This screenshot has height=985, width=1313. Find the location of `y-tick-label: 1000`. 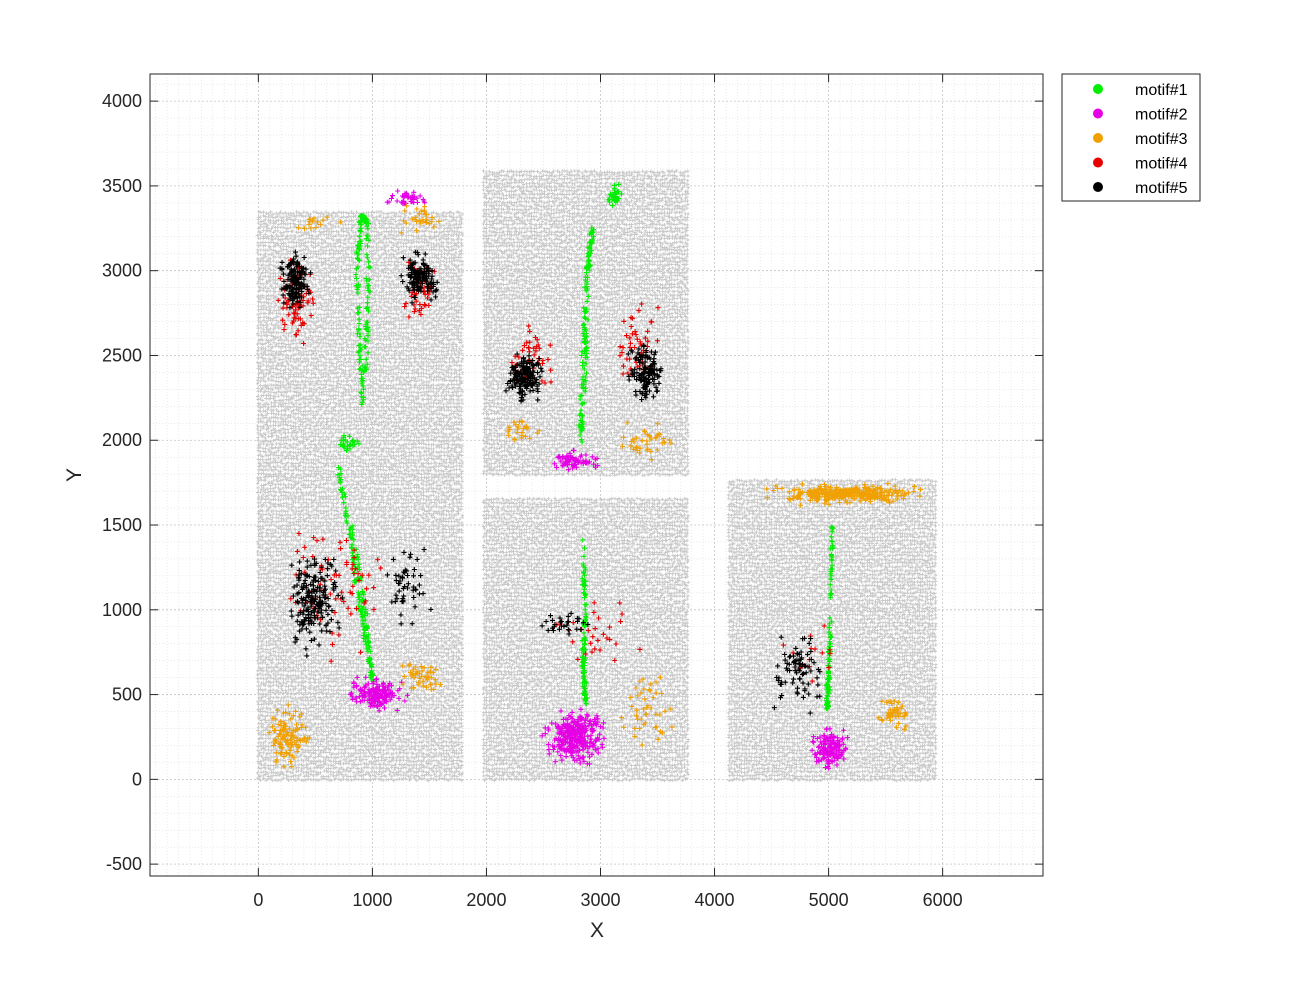

y-tick-label: 1000 is located at coordinates (122, 610).